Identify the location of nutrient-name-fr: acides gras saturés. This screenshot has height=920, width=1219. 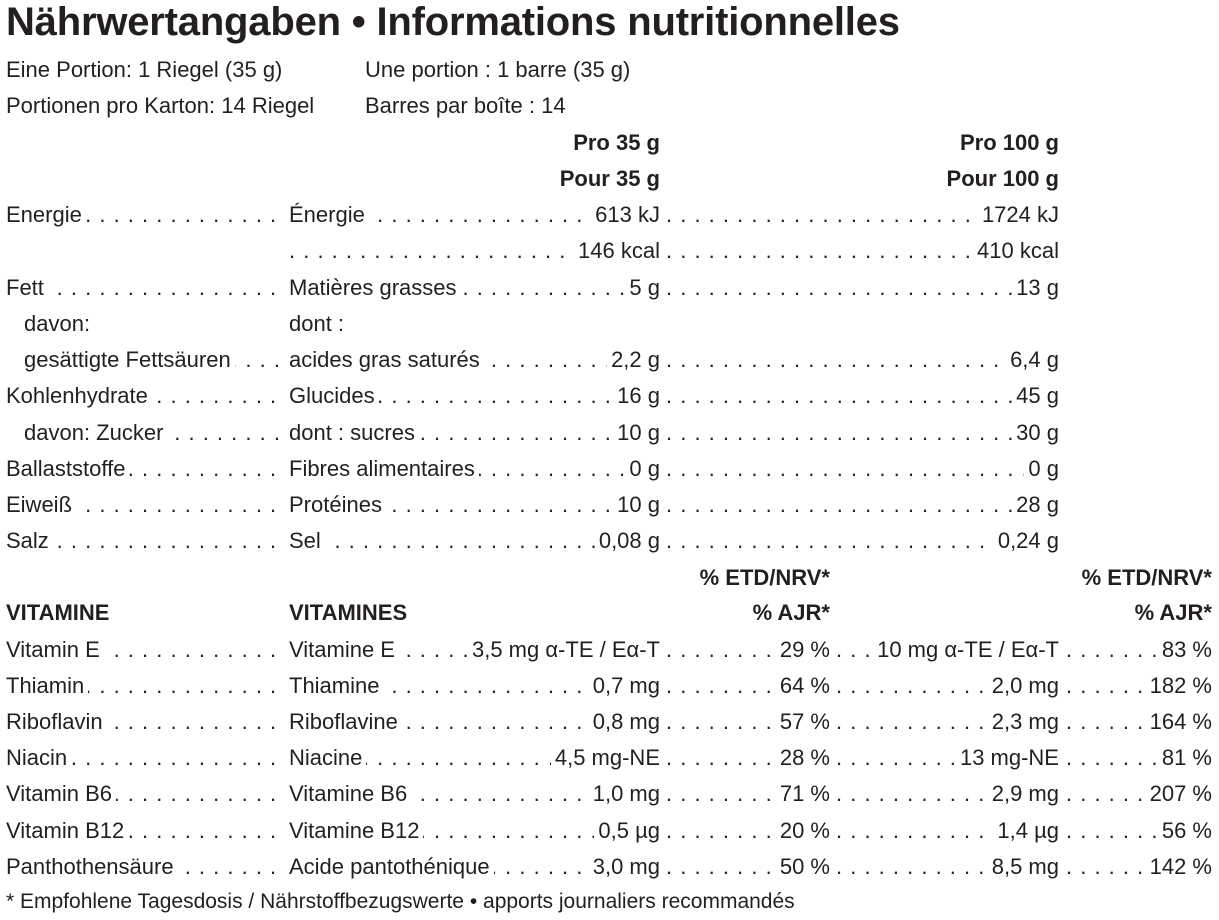
(386, 360).